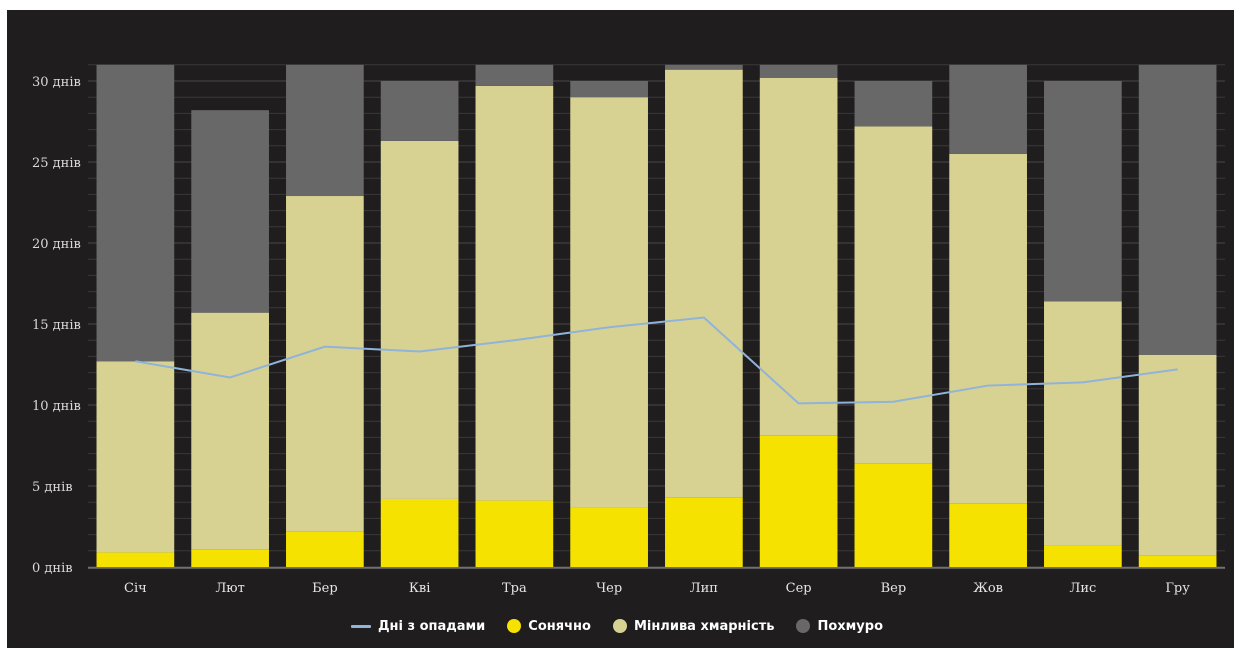 The width and height of the screenshot is (1234, 648). Describe the element at coordinates (609, 588) in the screenshot. I see `x-tick-label: Чер` at that location.